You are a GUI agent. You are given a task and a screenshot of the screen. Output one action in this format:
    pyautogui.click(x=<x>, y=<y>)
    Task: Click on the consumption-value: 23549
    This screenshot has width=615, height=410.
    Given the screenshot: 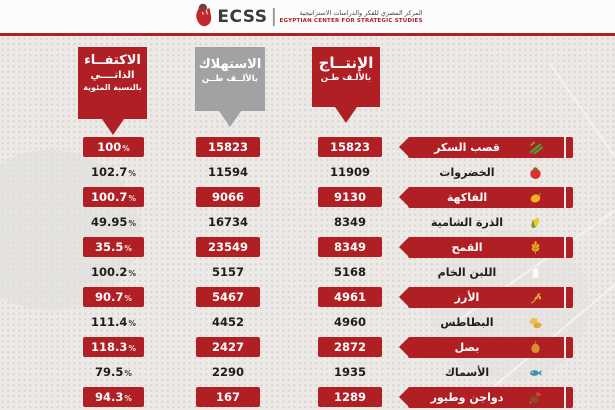 What is the action you would take?
    pyautogui.click(x=228, y=247)
    